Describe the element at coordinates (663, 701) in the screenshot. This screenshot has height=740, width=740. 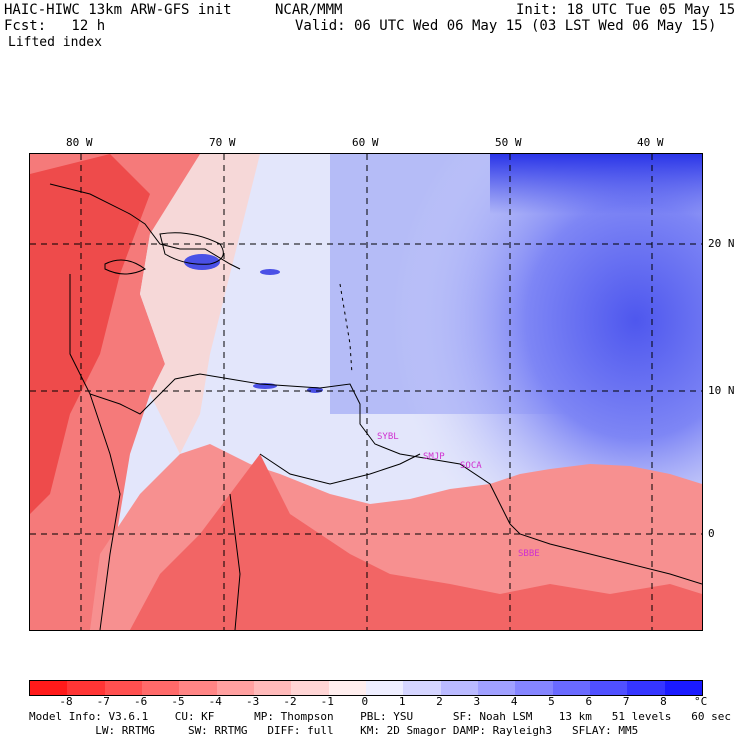
I see `colorbar-tick-label: 8` at that location.